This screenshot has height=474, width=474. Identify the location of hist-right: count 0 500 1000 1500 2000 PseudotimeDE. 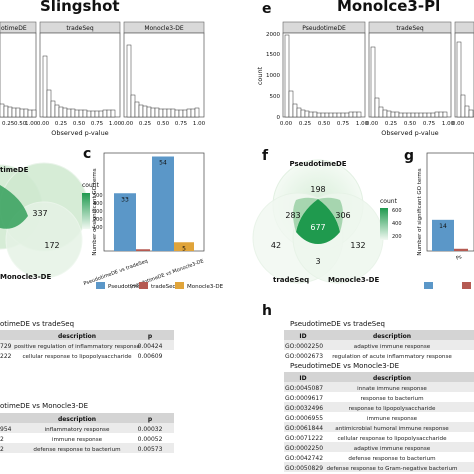
(365, 79).